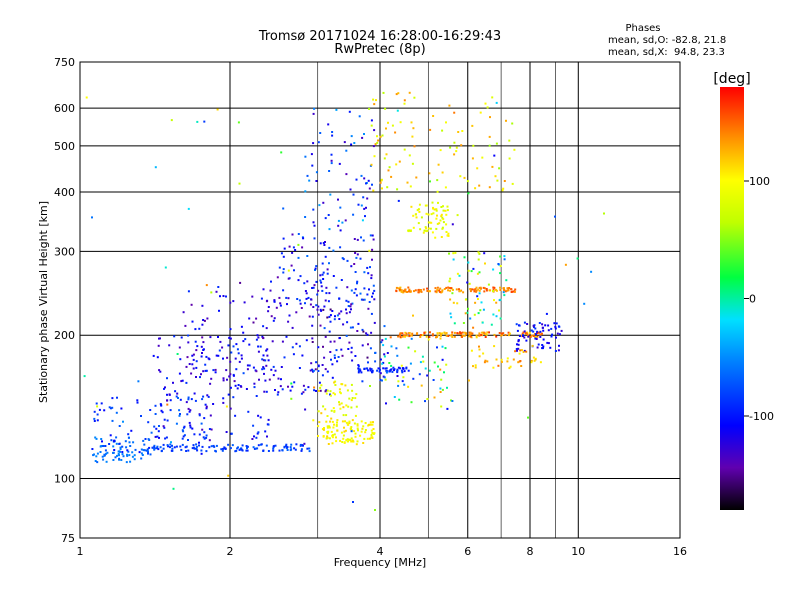  Describe the element at coordinates (64, 479) in the screenshot. I see `y-tick-label: 100` at that location.